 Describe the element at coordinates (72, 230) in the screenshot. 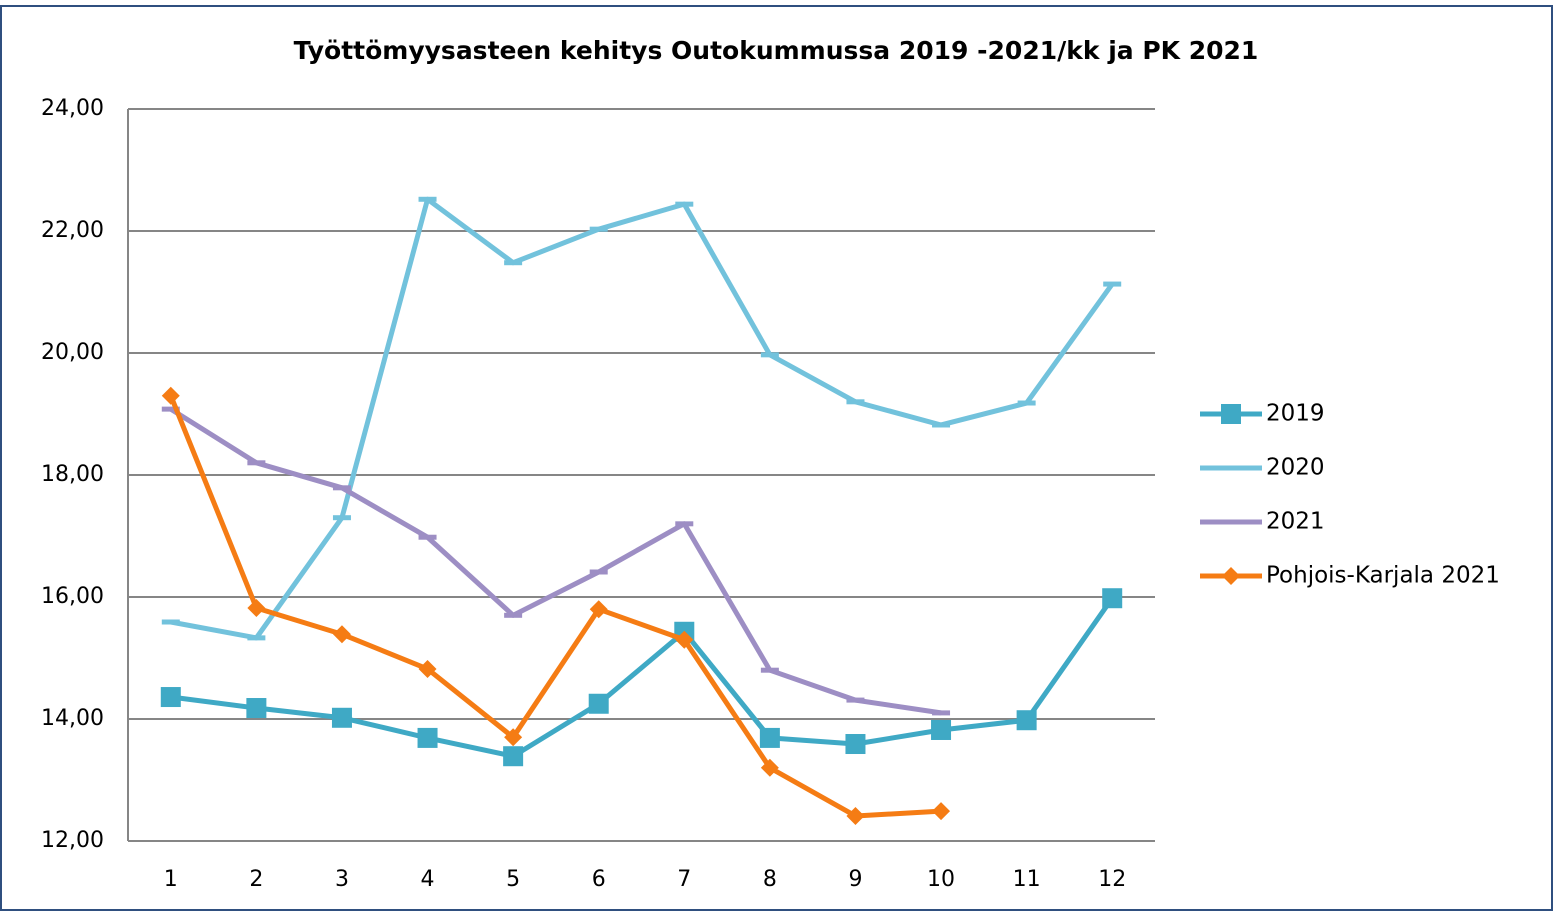

I see `y-tick-label: 22,00` at that location.